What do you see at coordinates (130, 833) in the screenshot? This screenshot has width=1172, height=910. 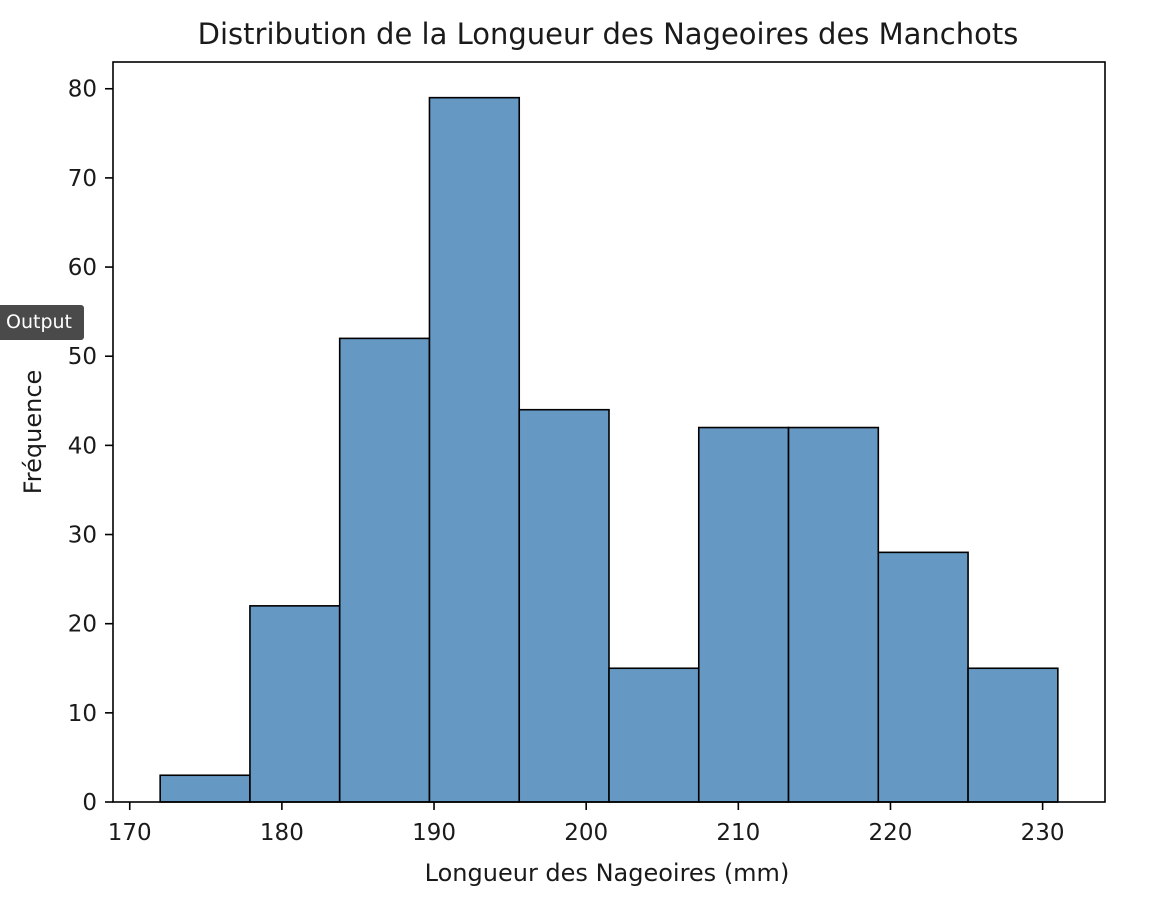 I see `x-tick-label: 170` at bounding box center [130, 833].